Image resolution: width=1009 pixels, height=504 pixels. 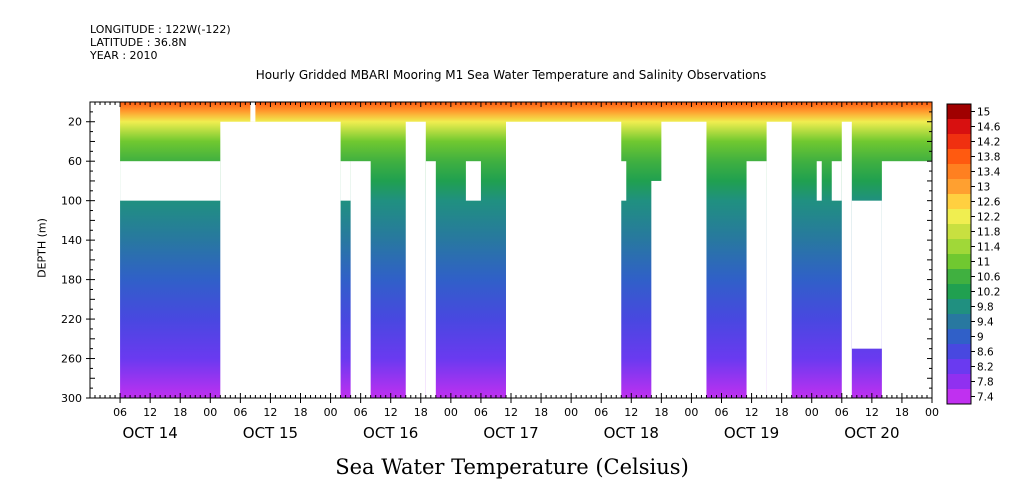 I want to click on y-tick-label: 220, so click(x=71, y=319).